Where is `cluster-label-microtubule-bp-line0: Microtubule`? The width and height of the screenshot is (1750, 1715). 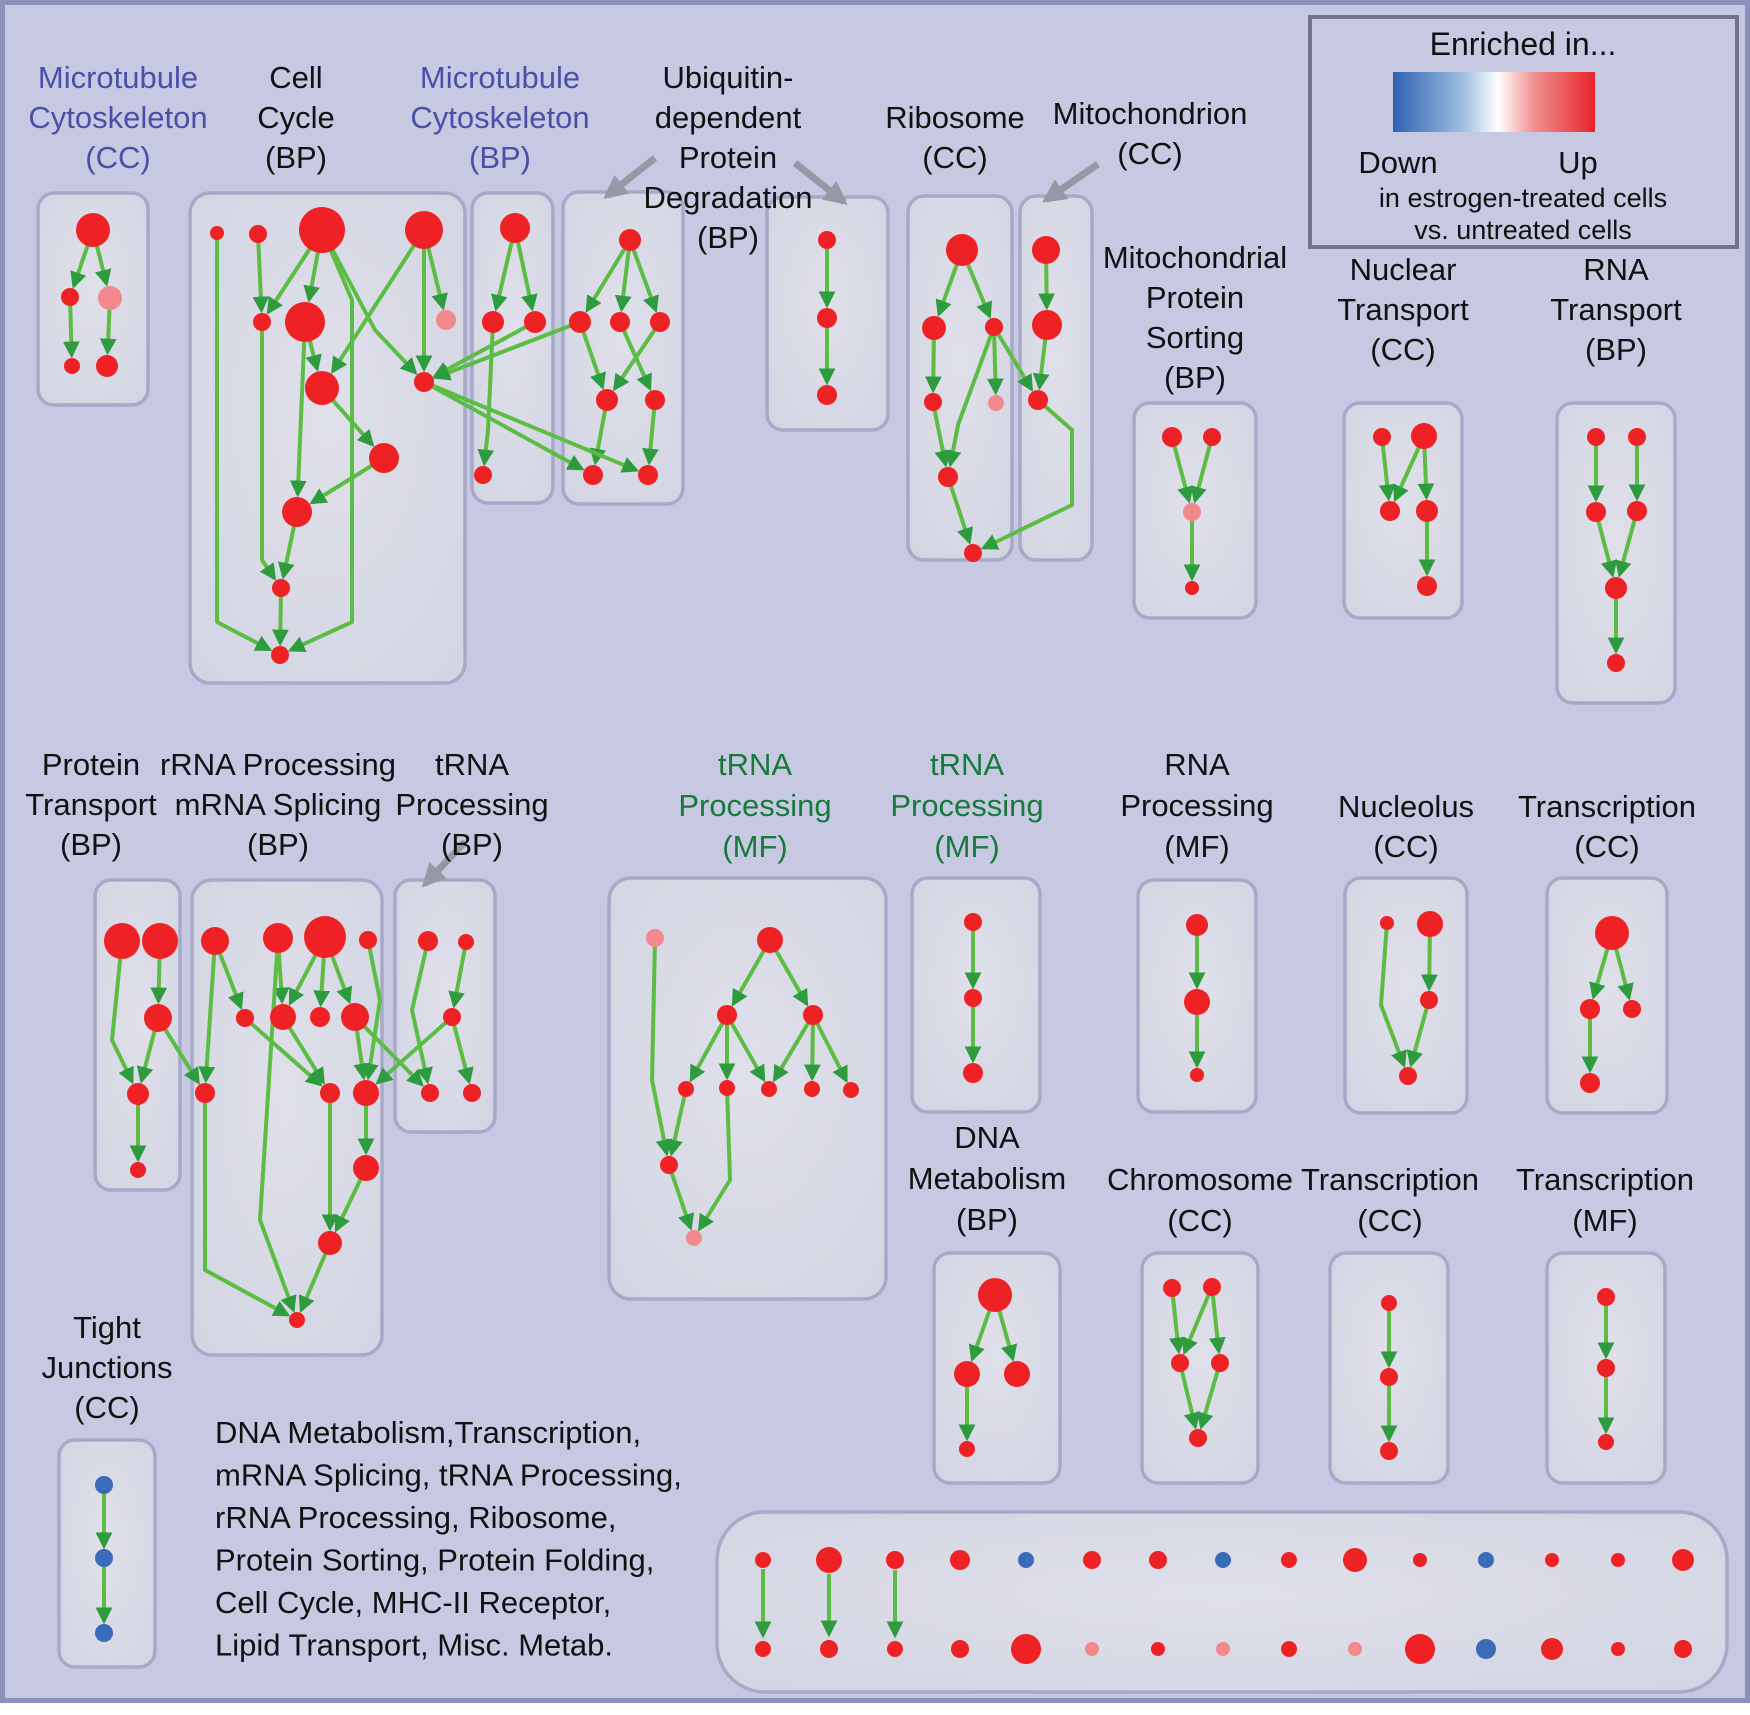 cluster-label-microtubule-bp-line0: Microtubule is located at coordinates (500, 77).